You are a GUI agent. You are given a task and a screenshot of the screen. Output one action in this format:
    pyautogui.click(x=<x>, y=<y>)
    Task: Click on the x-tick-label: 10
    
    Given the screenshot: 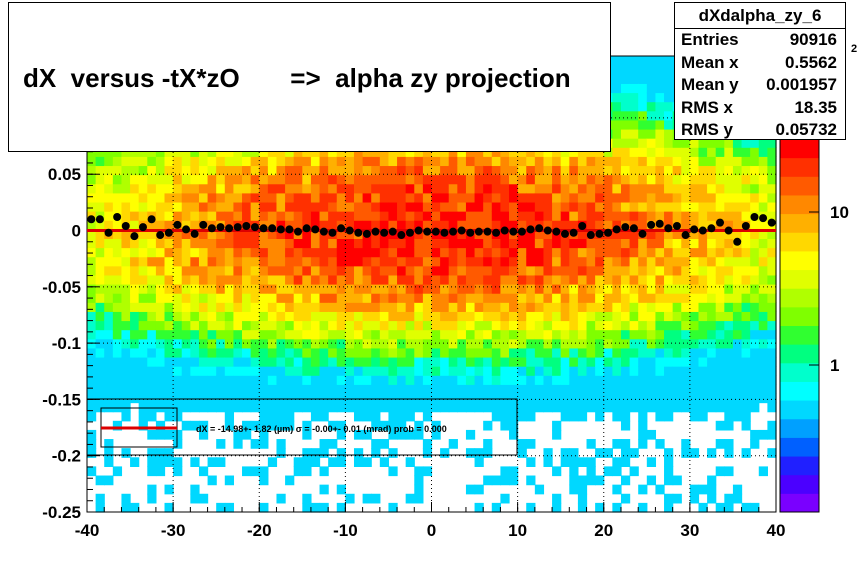 What is the action you would take?
    pyautogui.click(x=517, y=530)
    